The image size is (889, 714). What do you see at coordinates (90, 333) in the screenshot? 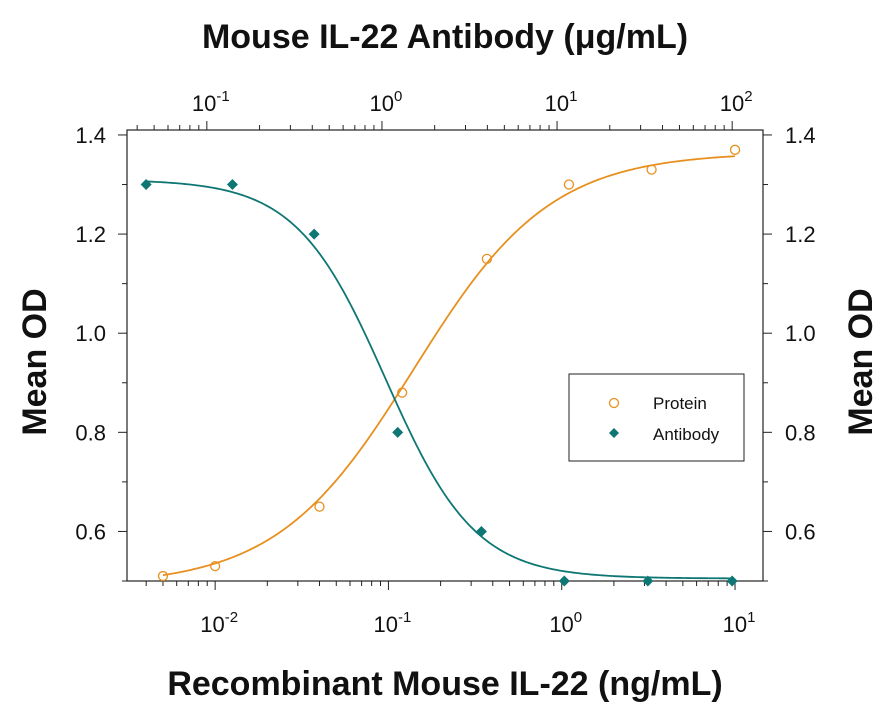
I see `y-left-tick-label: 1.0` at bounding box center [90, 333].